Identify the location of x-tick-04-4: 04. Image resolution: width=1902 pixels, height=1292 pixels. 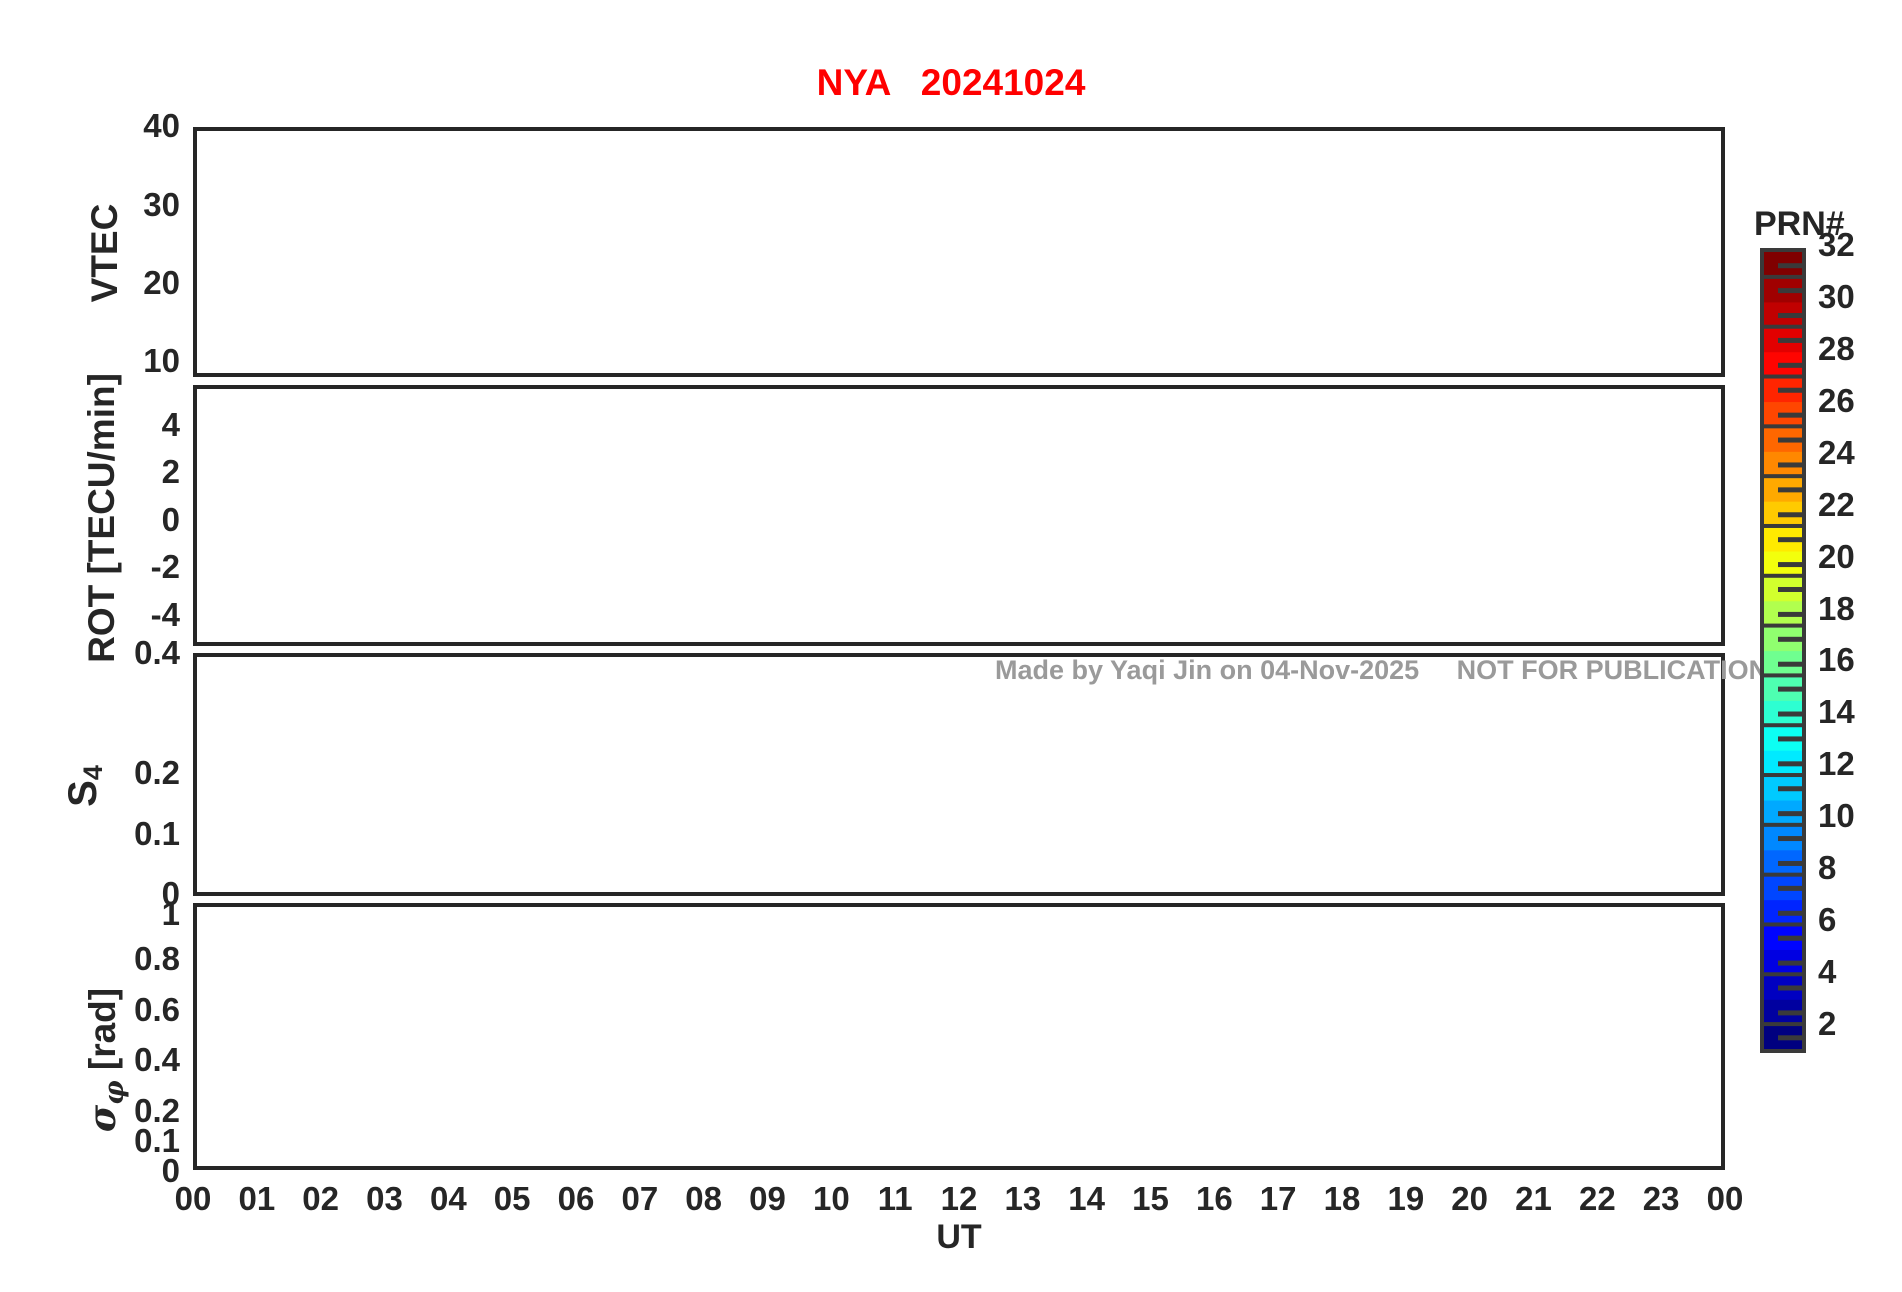
(448, 1198).